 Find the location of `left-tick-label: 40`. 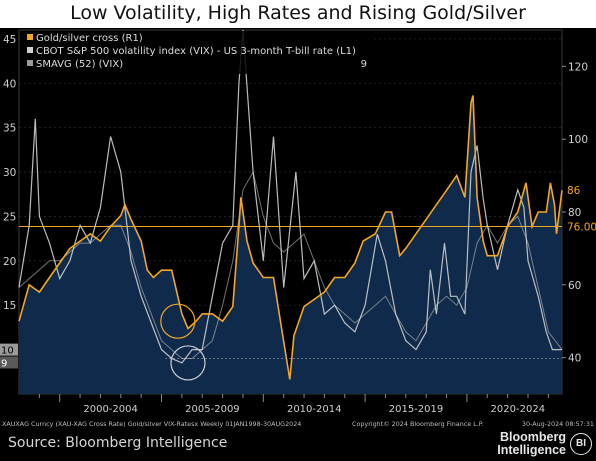

left-tick-label: 40 is located at coordinates (9, 84).